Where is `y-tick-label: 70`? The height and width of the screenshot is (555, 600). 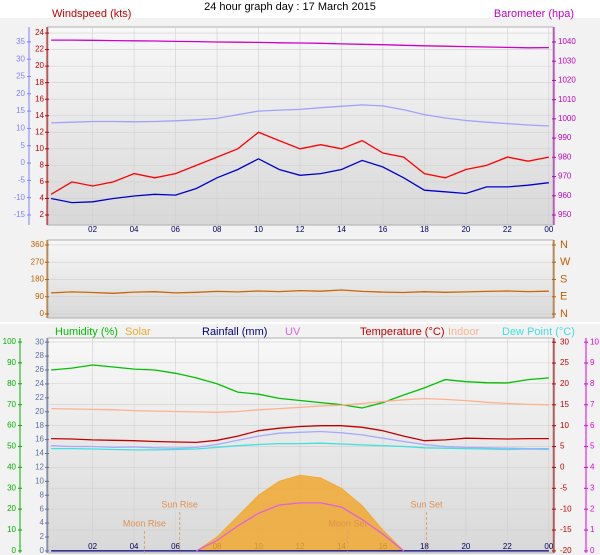 y-tick-label: 70 is located at coordinates (11, 404).